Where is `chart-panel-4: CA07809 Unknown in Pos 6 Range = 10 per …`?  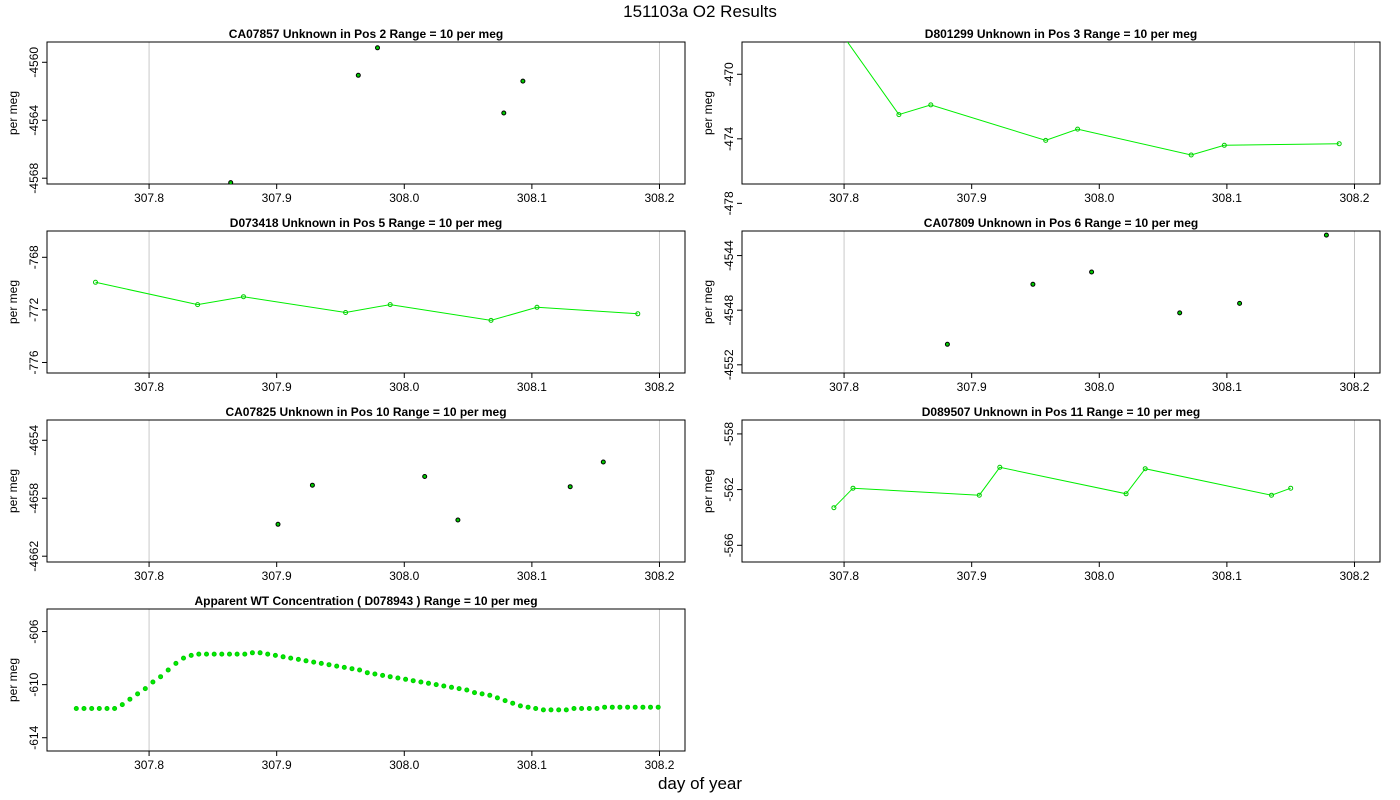 chart-panel-4: CA07809 Unknown in Pos 6 Range = 10 per … is located at coordinates (1041, 305).